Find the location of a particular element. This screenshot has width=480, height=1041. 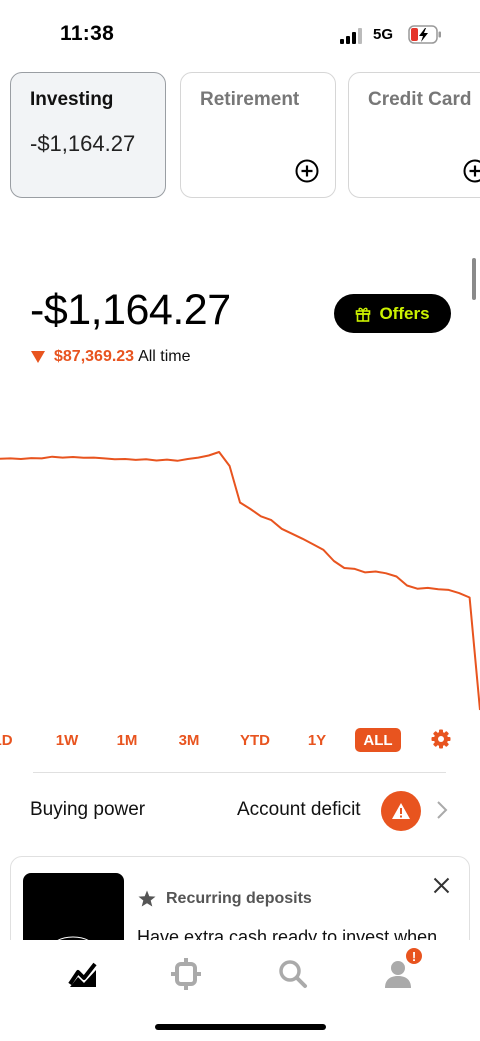

range-tabs: 1D 1W 1M 3M YTD 1Y ALL is located at coordinates (240, 741).